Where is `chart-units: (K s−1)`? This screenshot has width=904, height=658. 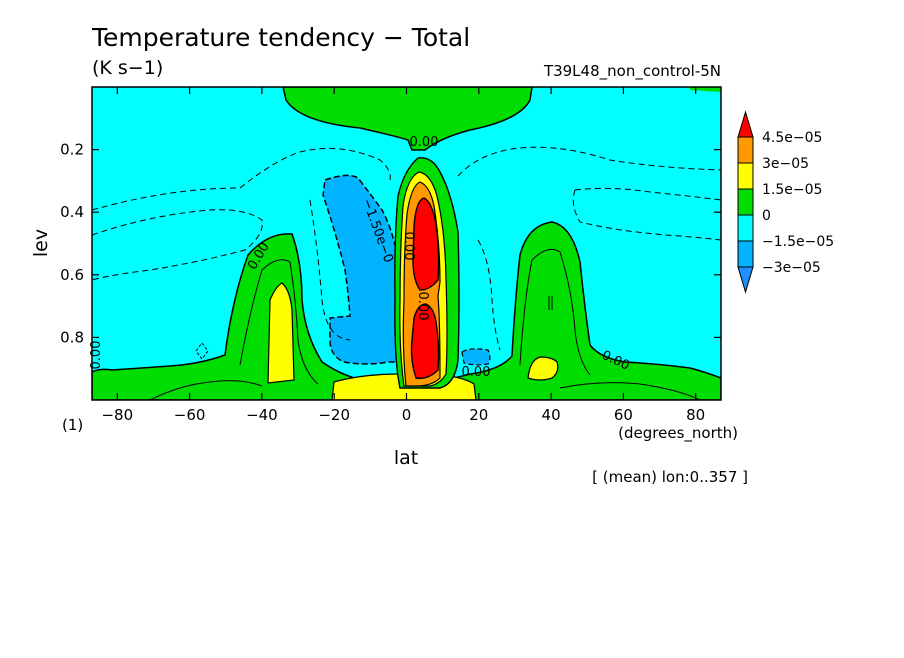
chart-units: (K s−1) is located at coordinates (127, 68).